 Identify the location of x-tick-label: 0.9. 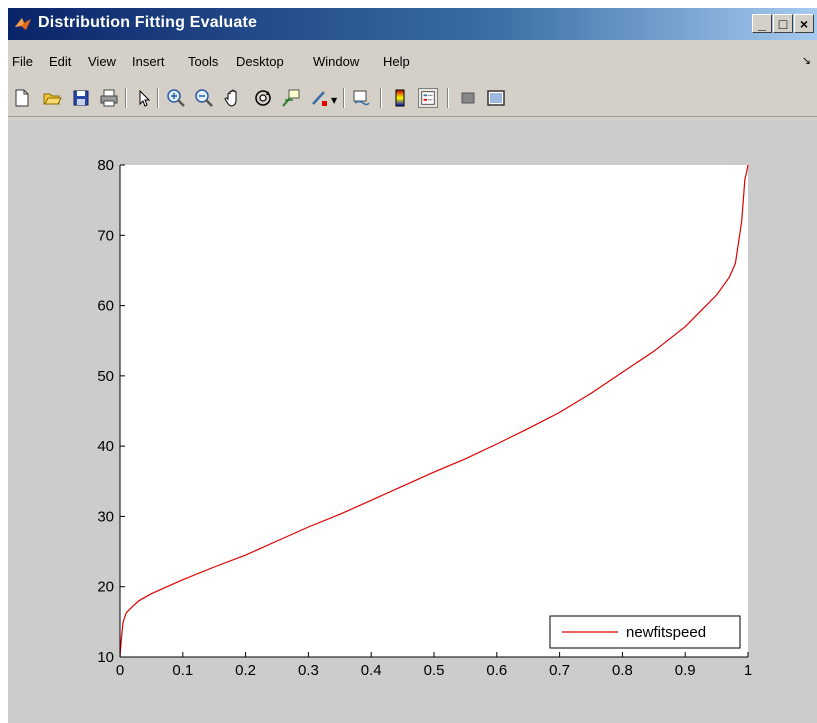
(685, 670).